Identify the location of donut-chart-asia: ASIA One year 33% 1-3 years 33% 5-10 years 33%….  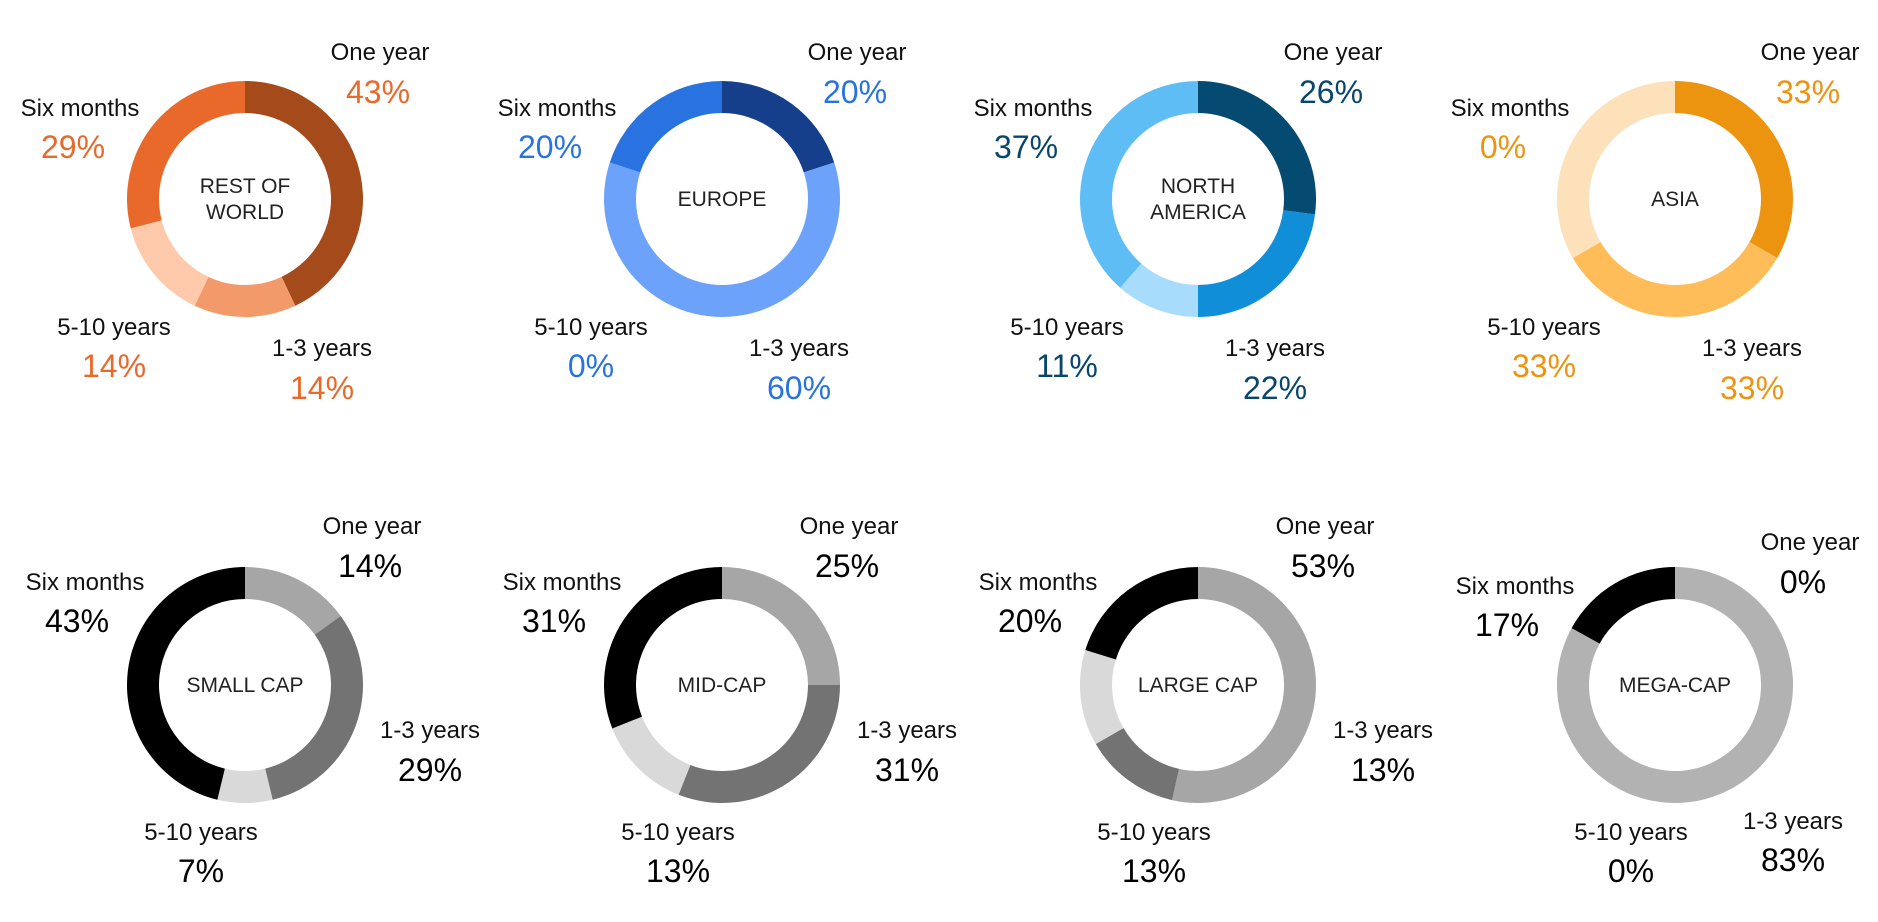
(1655, 222).